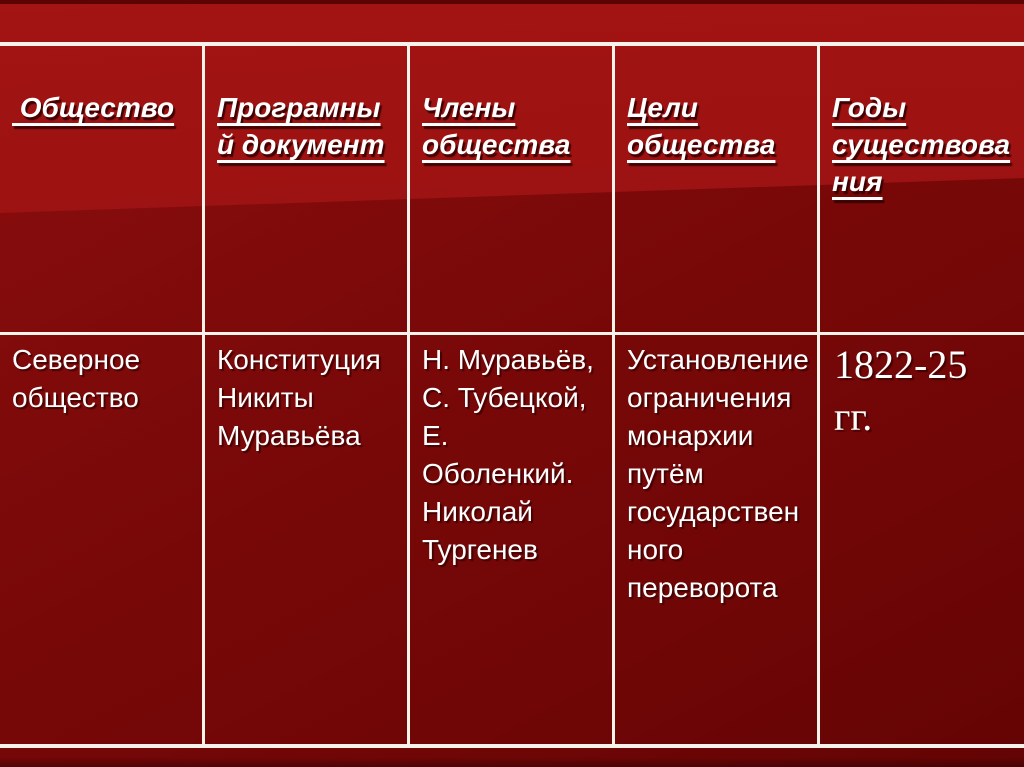 This screenshot has width=1024, height=767. What do you see at coordinates (717, 190) in the screenshot?
I see `header-goals: Цели общества` at bounding box center [717, 190].